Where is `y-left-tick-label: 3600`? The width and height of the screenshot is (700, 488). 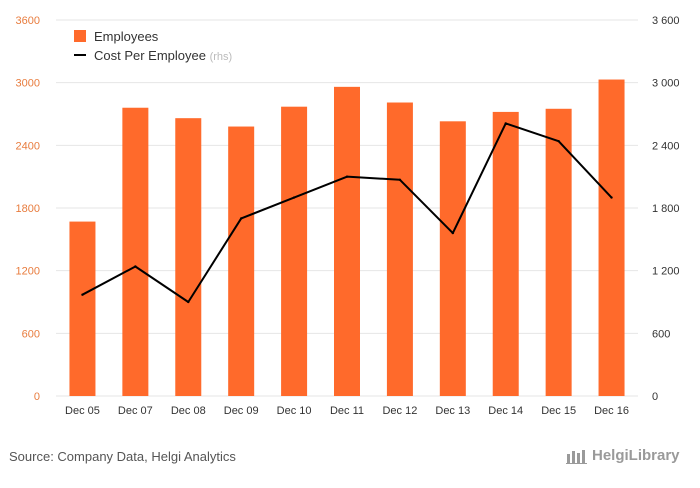
y-left-tick-label: 3600 is located at coordinates (28, 21).